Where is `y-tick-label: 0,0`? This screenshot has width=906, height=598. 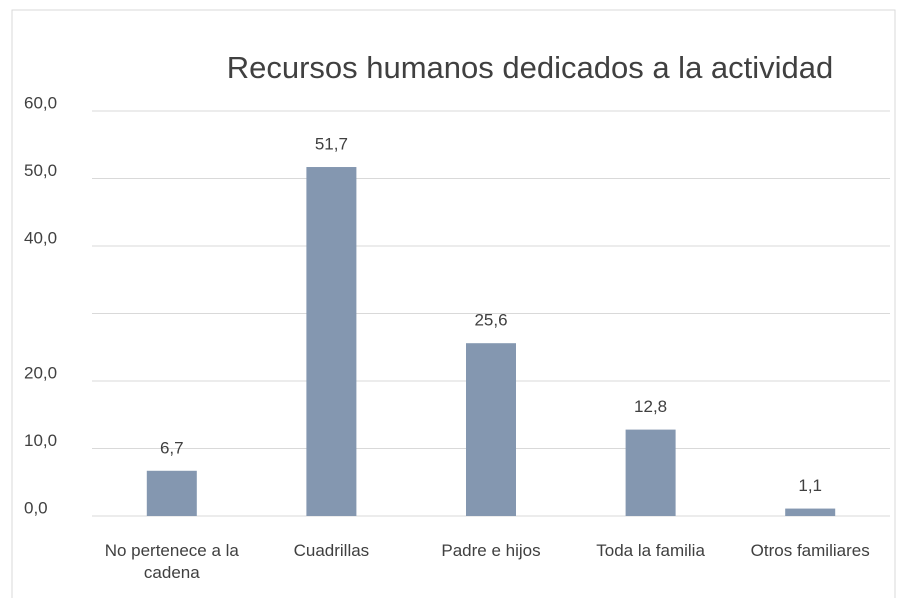 y-tick-label: 0,0 is located at coordinates (36, 507).